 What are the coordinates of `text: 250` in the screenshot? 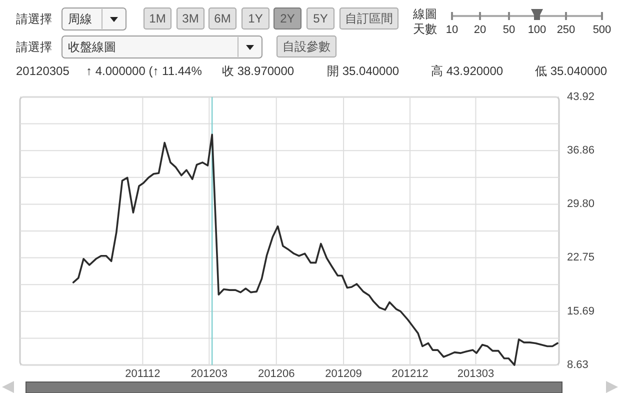 It's located at (566, 30).